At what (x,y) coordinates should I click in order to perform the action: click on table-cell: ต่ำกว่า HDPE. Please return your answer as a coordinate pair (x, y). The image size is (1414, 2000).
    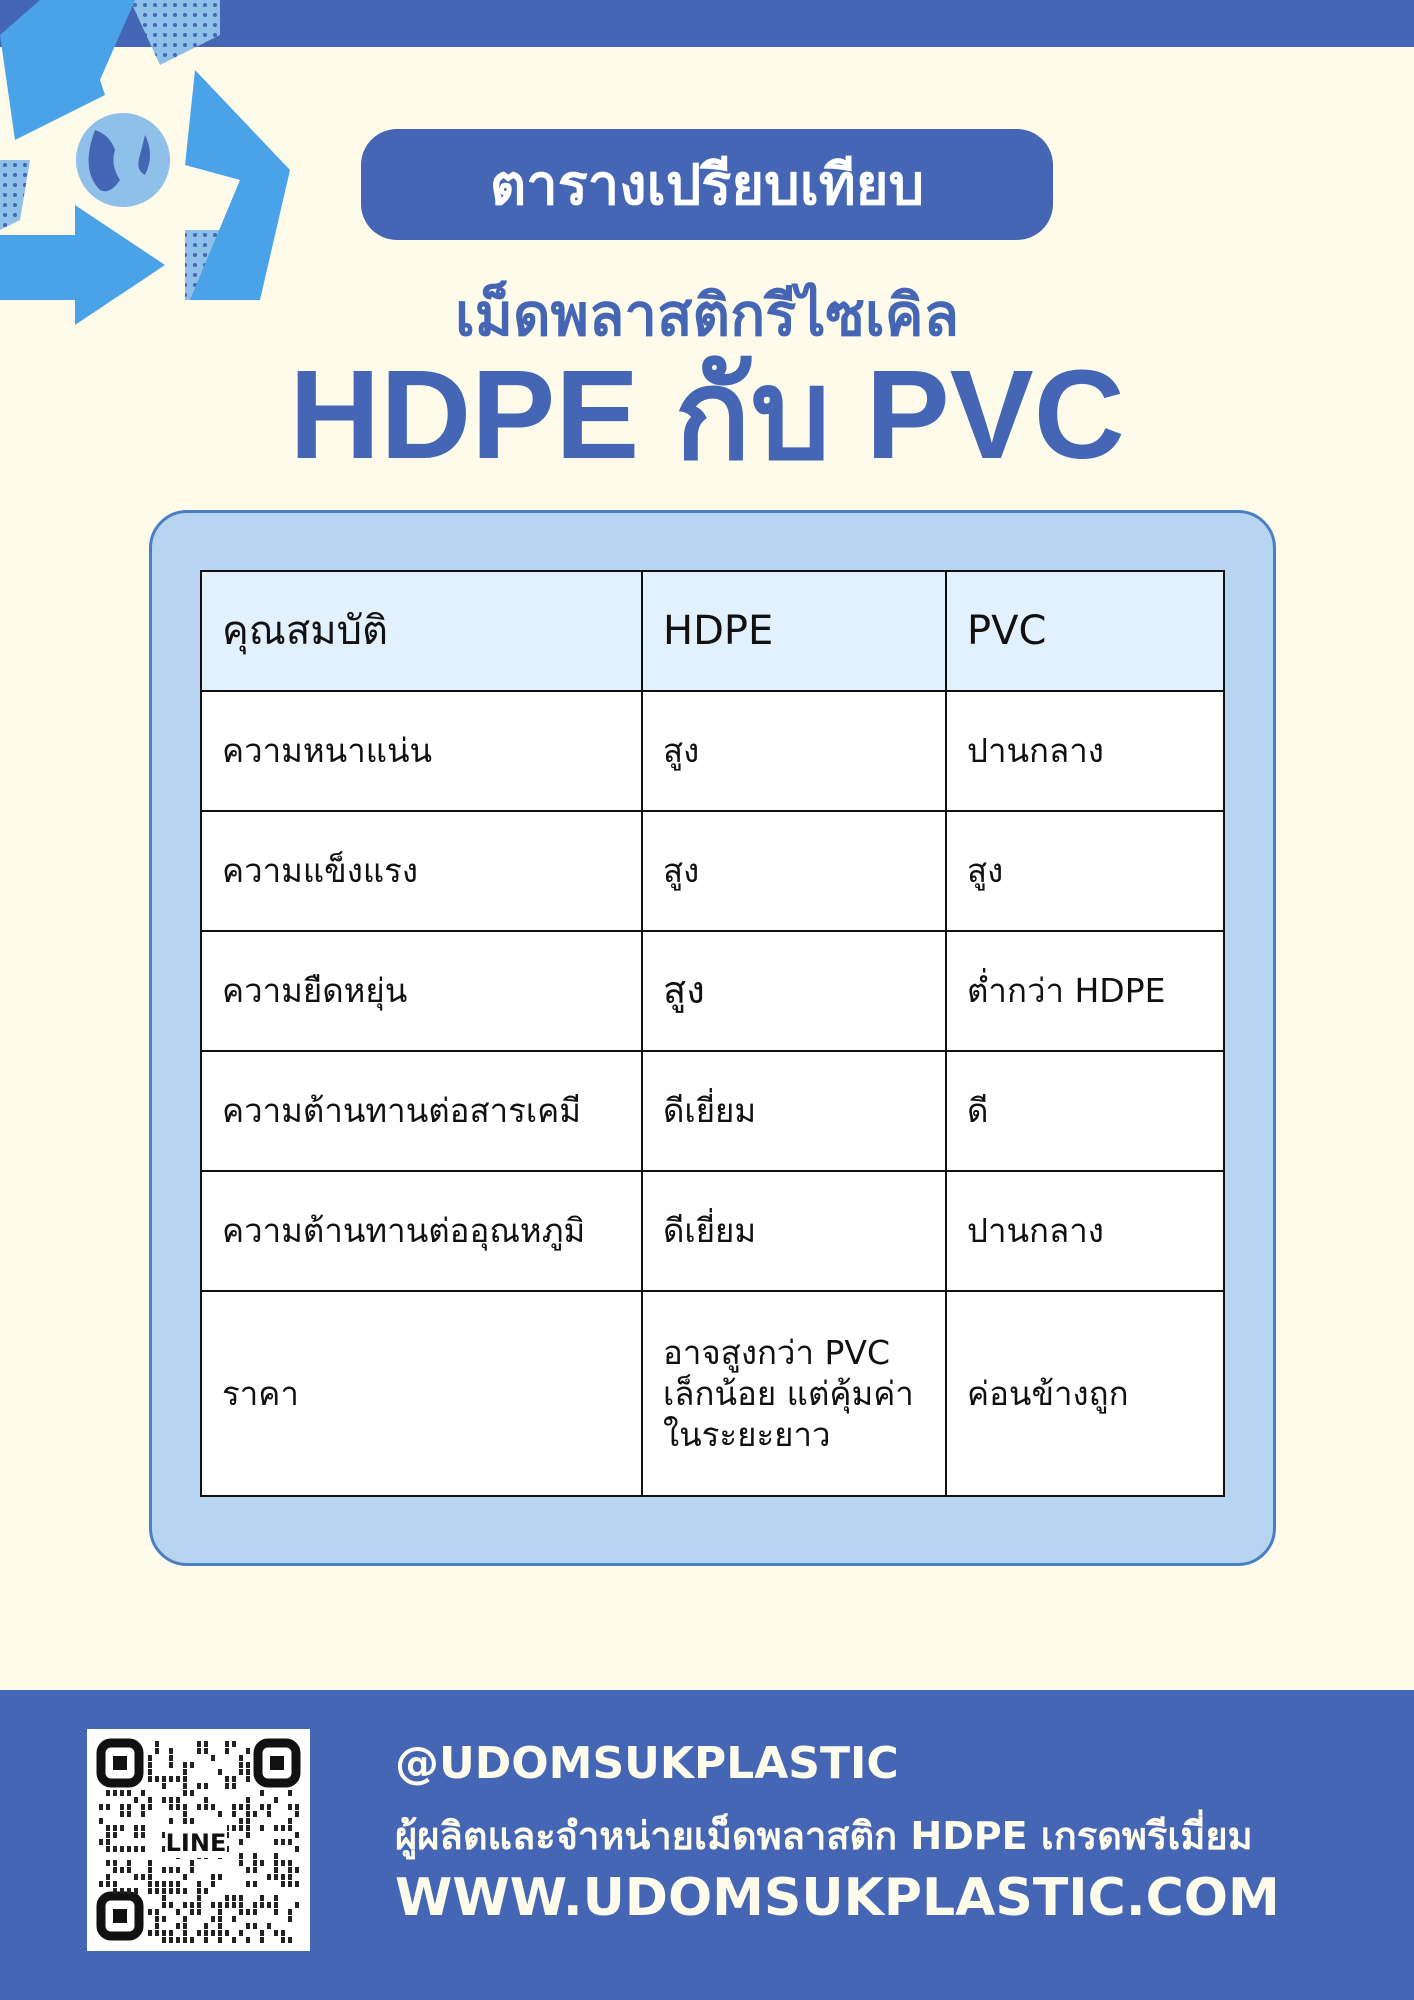
    Looking at the image, I should click on (1085, 991).